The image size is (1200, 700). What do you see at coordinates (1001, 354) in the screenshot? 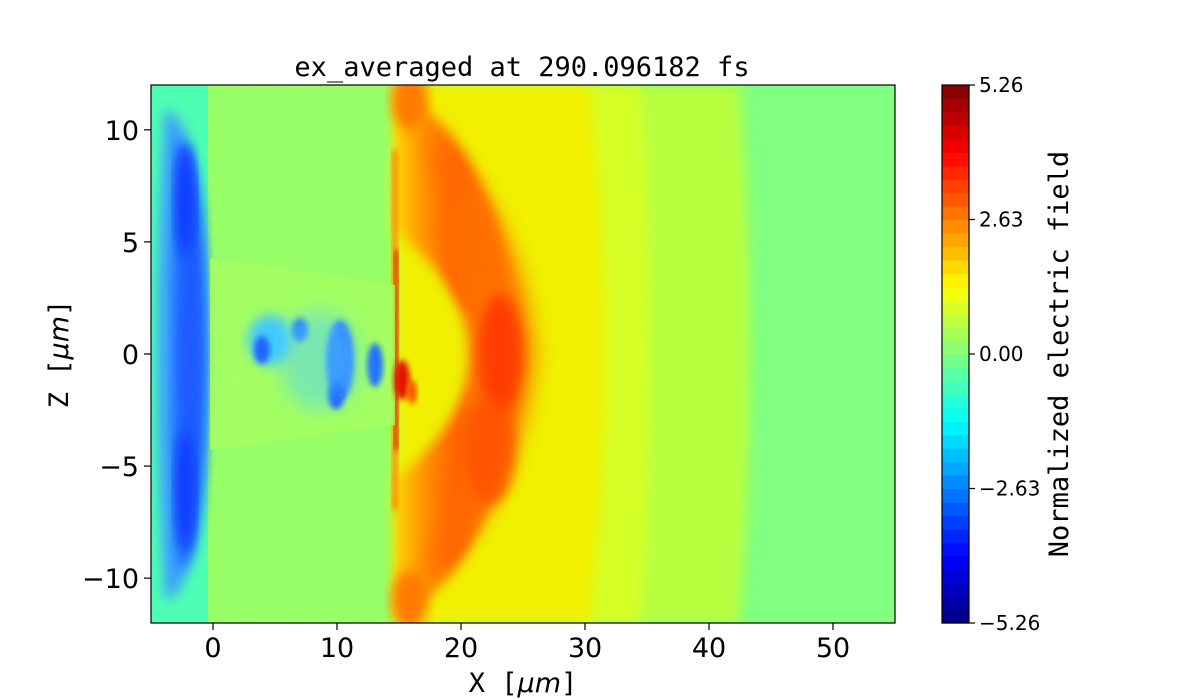
I see `colorbar-tick-label: 0.00` at bounding box center [1001, 354].